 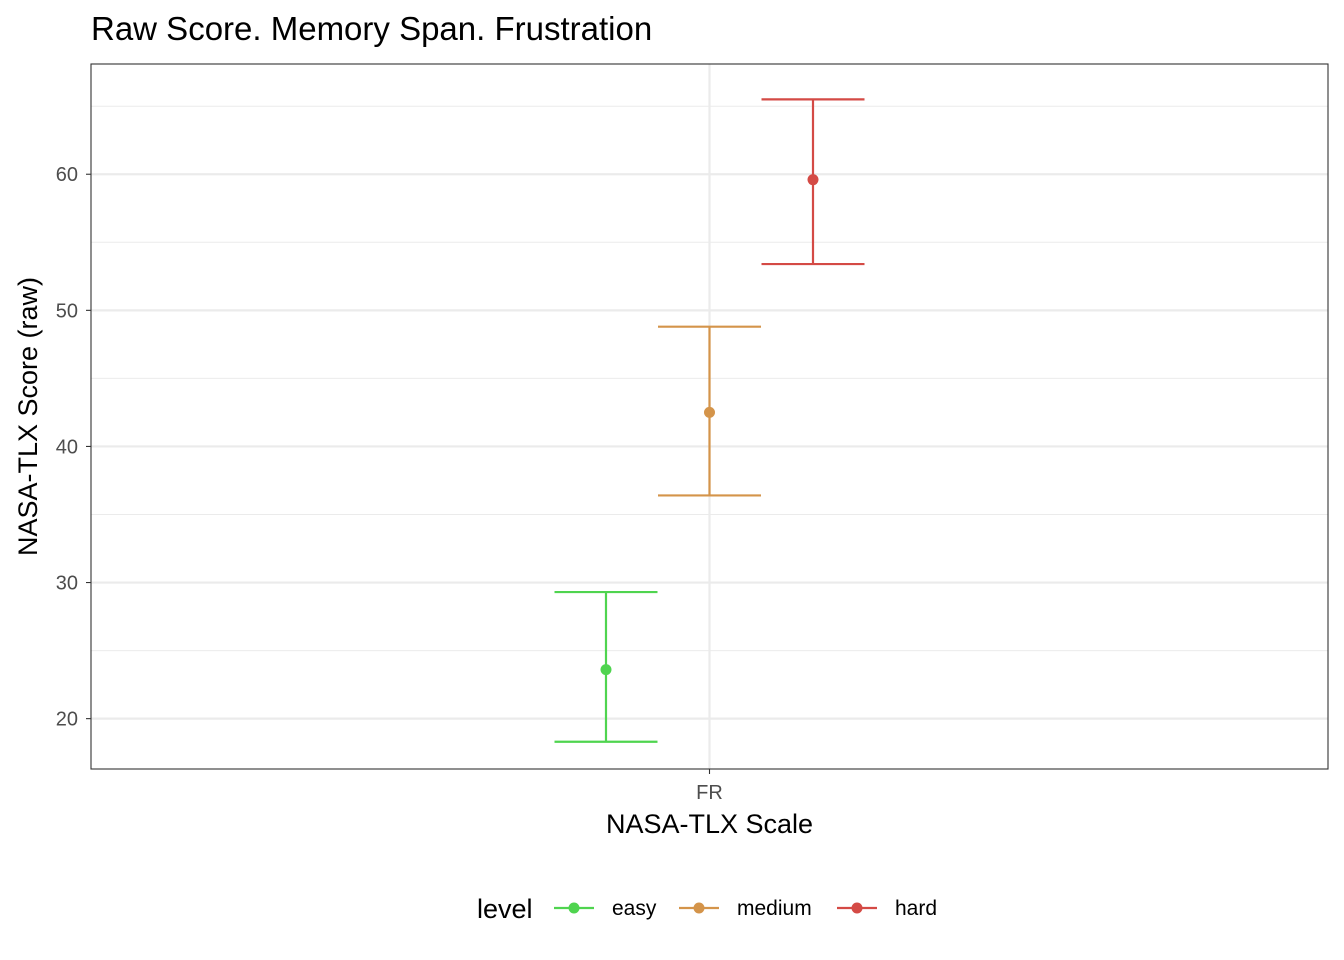 What do you see at coordinates (67, 175) in the screenshot?
I see `y-tick-label: 60` at bounding box center [67, 175].